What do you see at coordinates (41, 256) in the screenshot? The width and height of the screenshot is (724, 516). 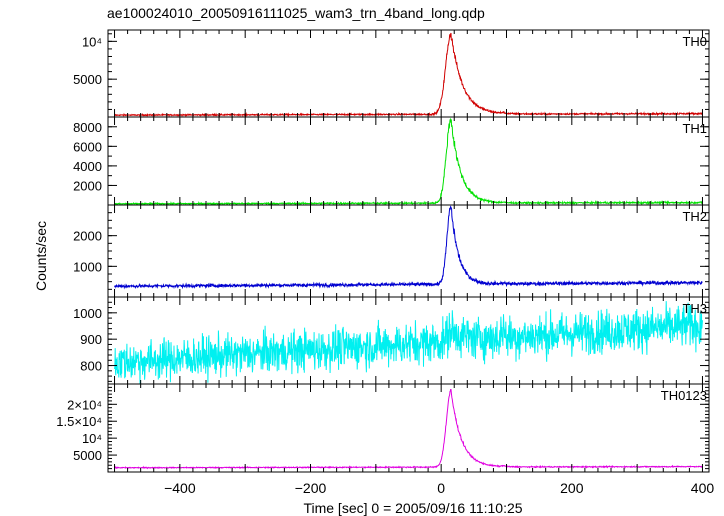 I see `y-axis-label: Counts/sec` at bounding box center [41, 256].